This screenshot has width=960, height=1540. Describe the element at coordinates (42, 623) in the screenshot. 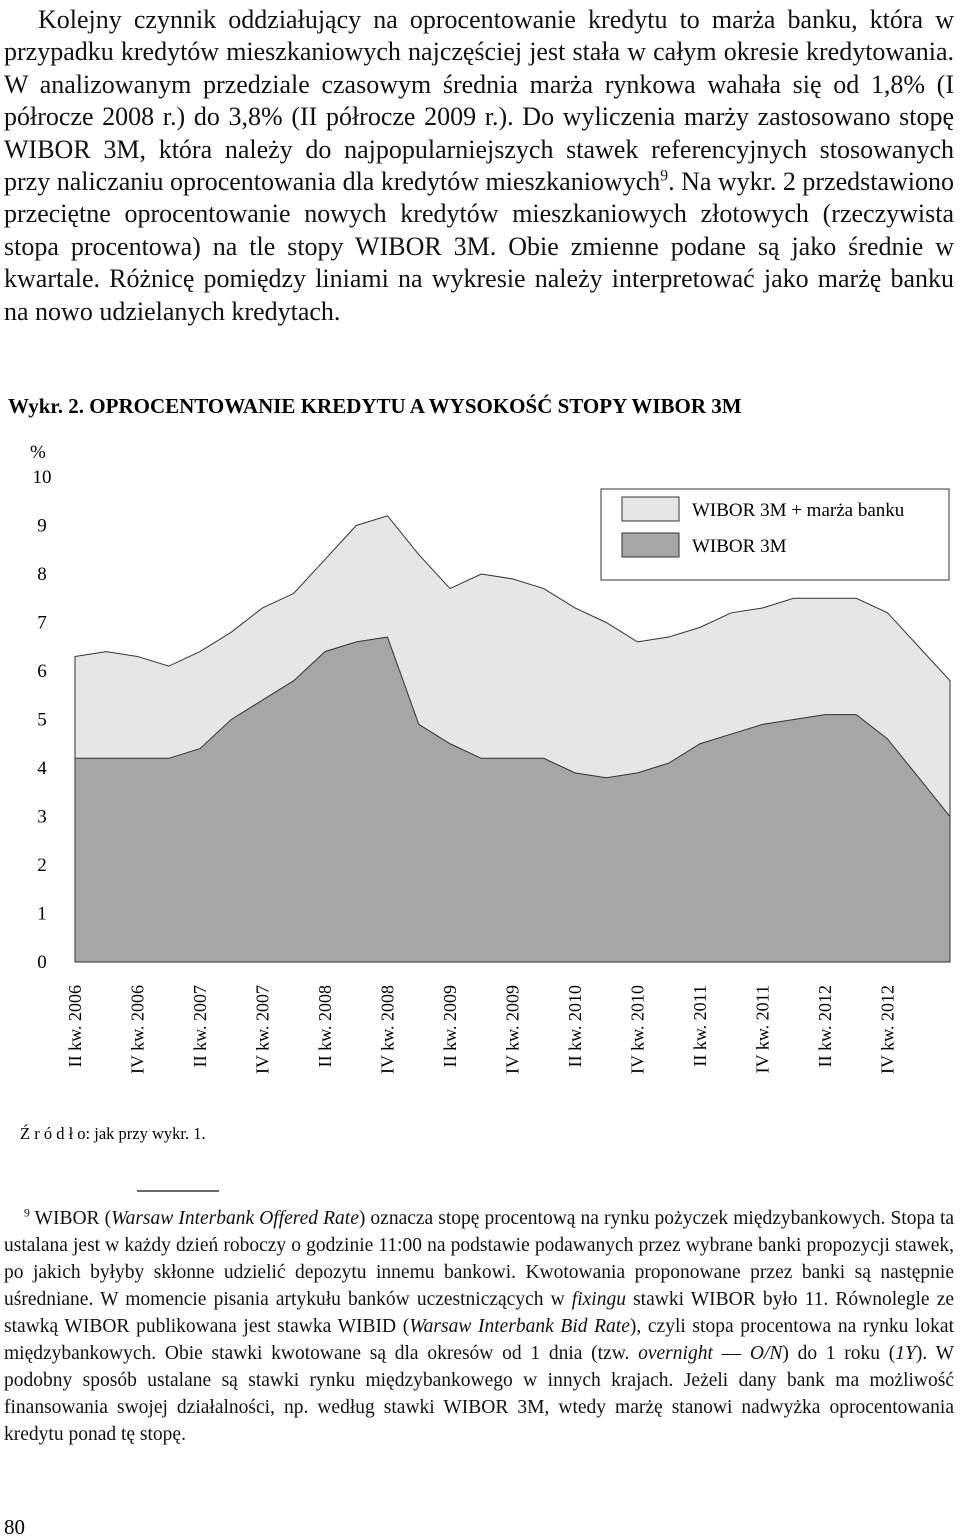

I see `y-tick-label: 7` at that location.